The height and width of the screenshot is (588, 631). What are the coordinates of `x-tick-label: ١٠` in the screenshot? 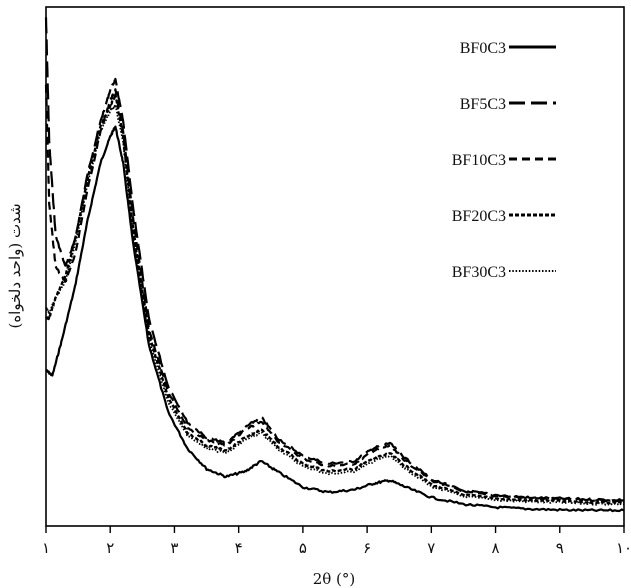 It's located at (623, 548).